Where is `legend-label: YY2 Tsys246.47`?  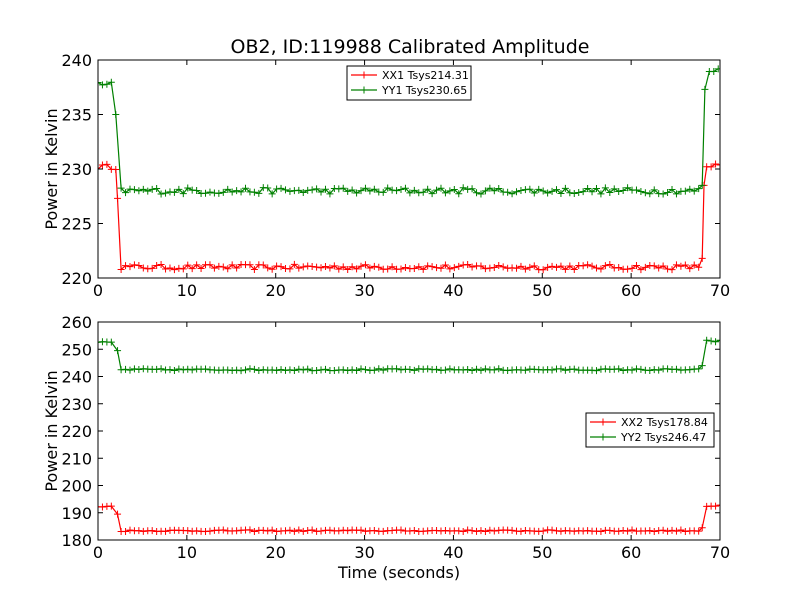
legend-label: YY2 Tsys246.47 is located at coordinates (663, 437).